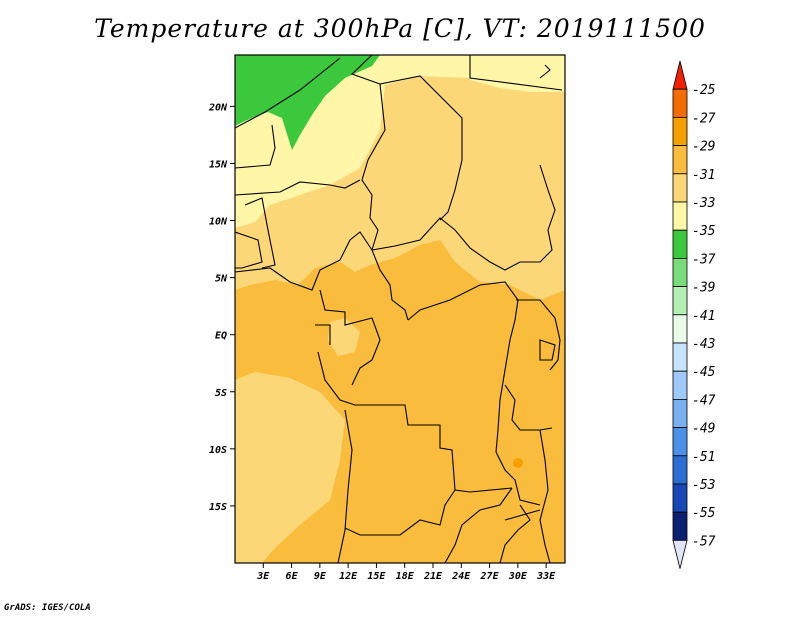  I want to click on y-tick-label: 10S, so click(218, 450).